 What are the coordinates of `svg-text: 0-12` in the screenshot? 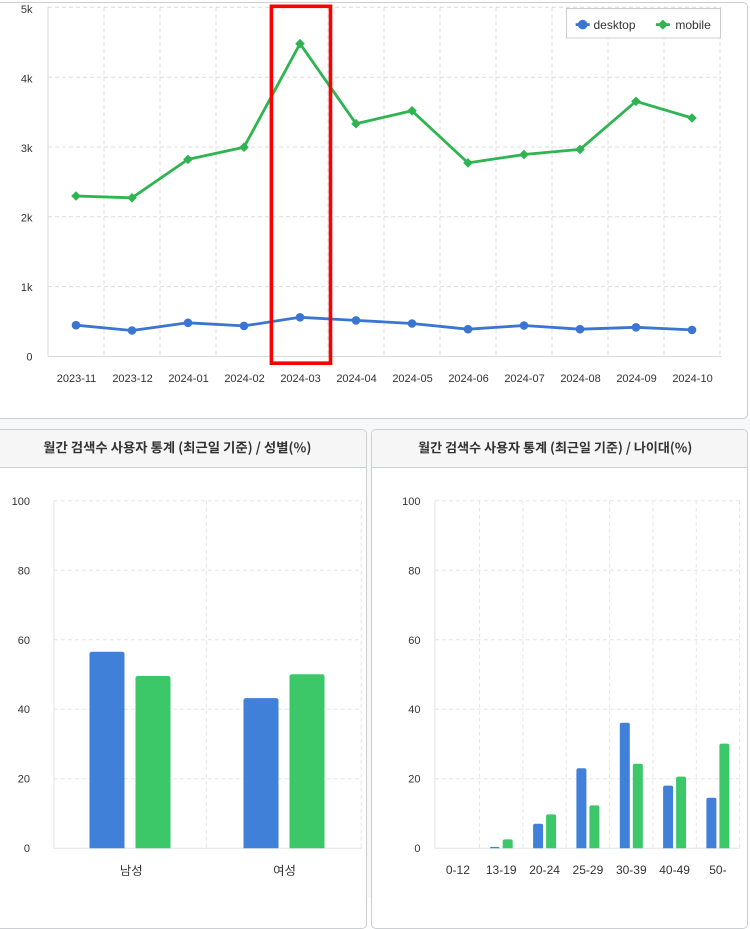 It's located at (458, 870).